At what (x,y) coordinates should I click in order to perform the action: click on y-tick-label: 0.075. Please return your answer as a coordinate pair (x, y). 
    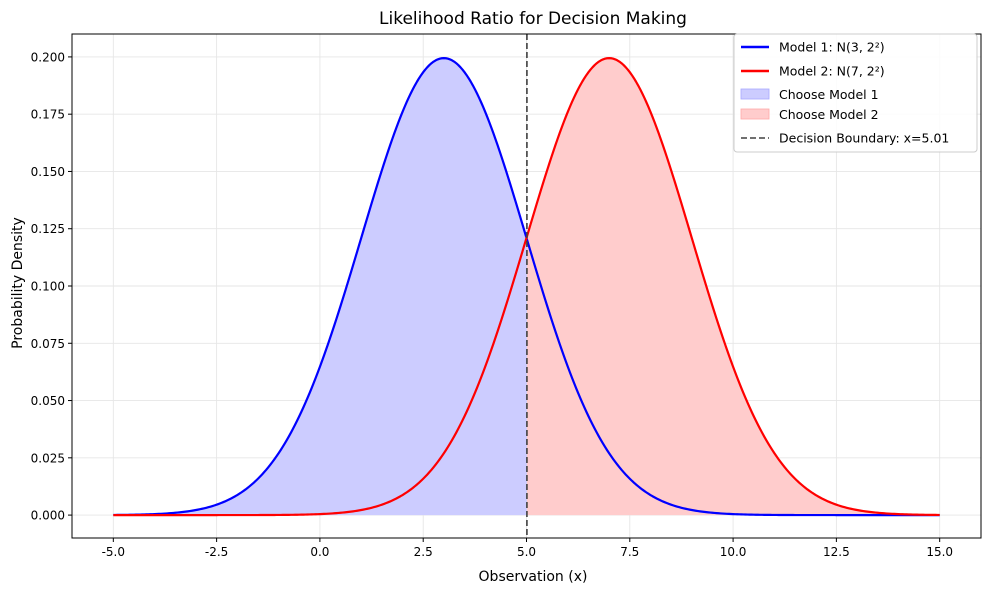
    Looking at the image, I should click on (48, 344).